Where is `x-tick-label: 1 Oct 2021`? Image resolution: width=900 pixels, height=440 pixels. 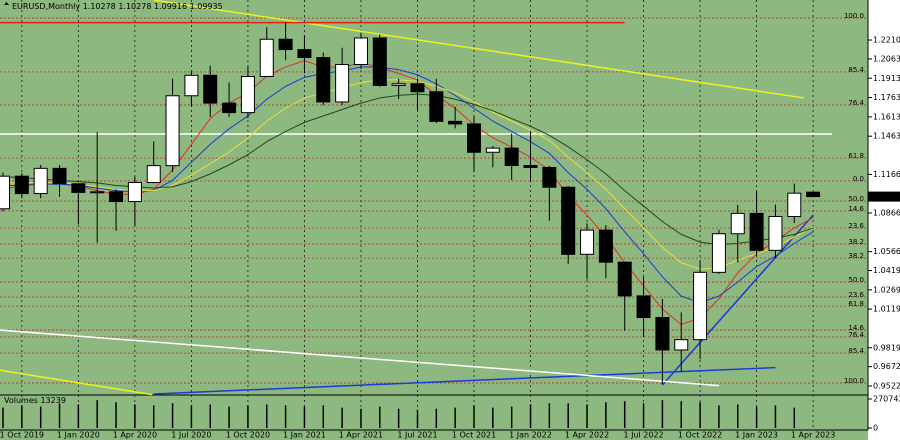 x-tick-label: 1 Oct 2021 is located at coordinates (474, 435).